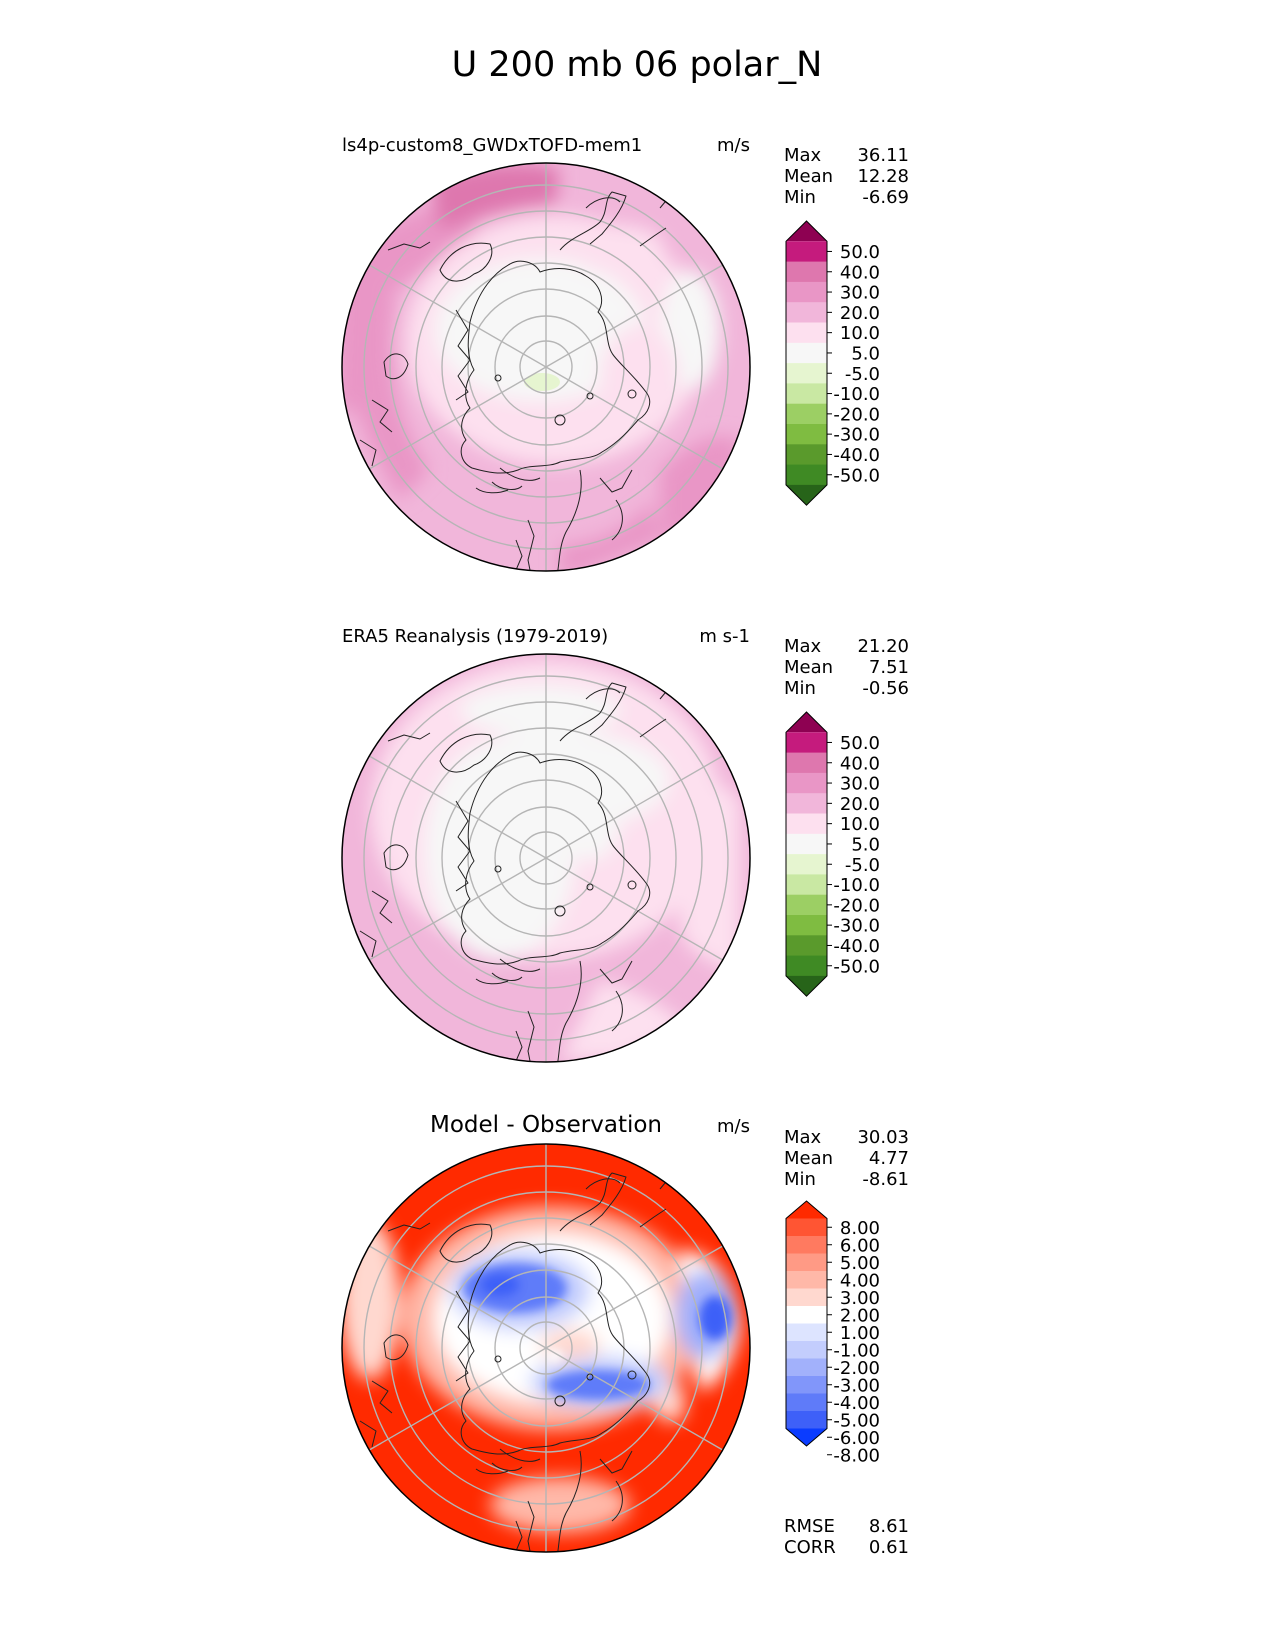 The width and height of the screenshot is (1275, 1650). What do you see at coordinates (860, 1333) in the screenshot?
I see `colorbar-tick-label: 1.00` at bounding box center [860, 1333].